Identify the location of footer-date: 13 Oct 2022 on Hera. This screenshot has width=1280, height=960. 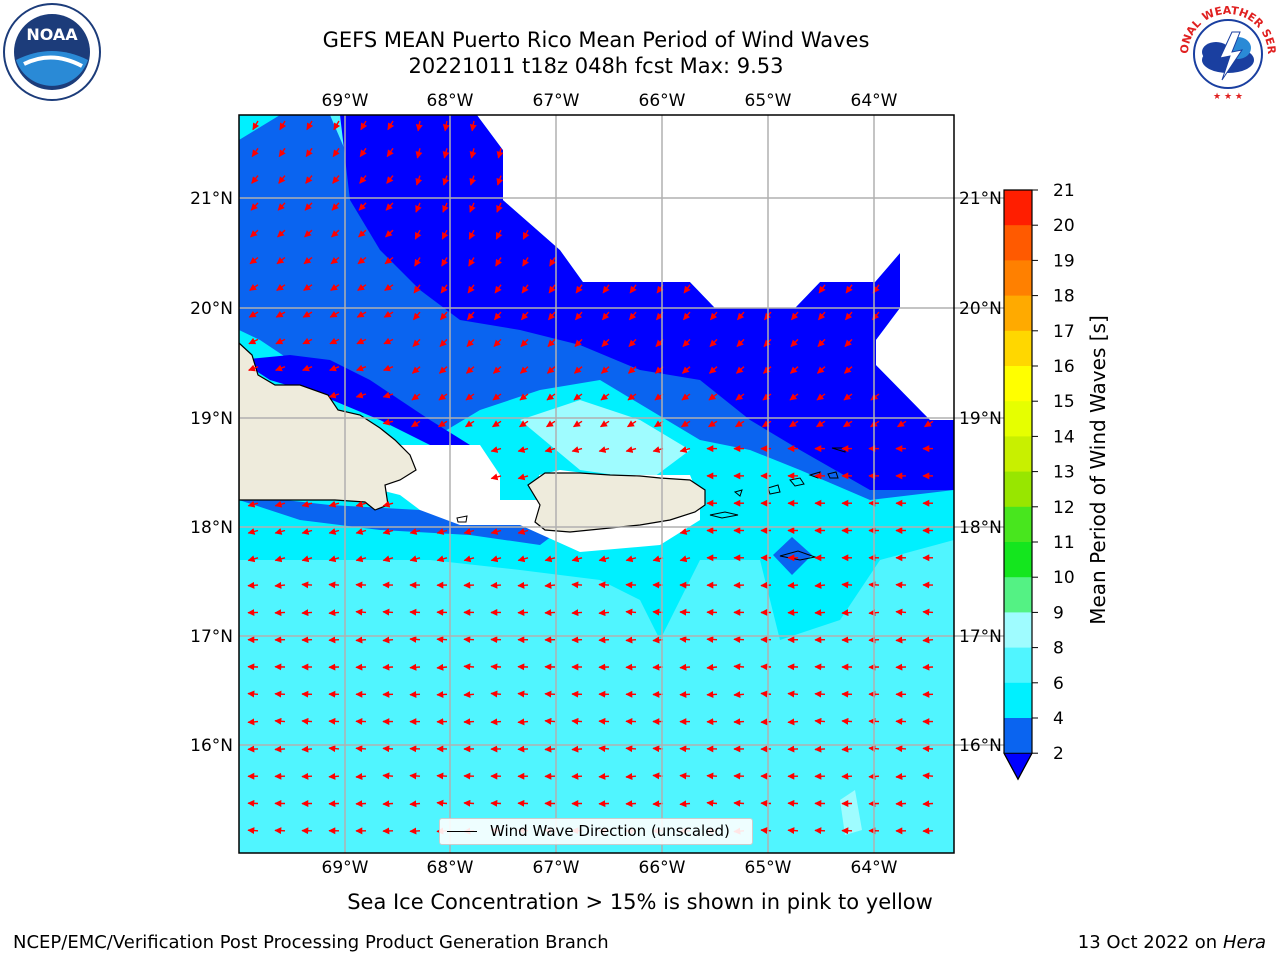
(1172, 942).